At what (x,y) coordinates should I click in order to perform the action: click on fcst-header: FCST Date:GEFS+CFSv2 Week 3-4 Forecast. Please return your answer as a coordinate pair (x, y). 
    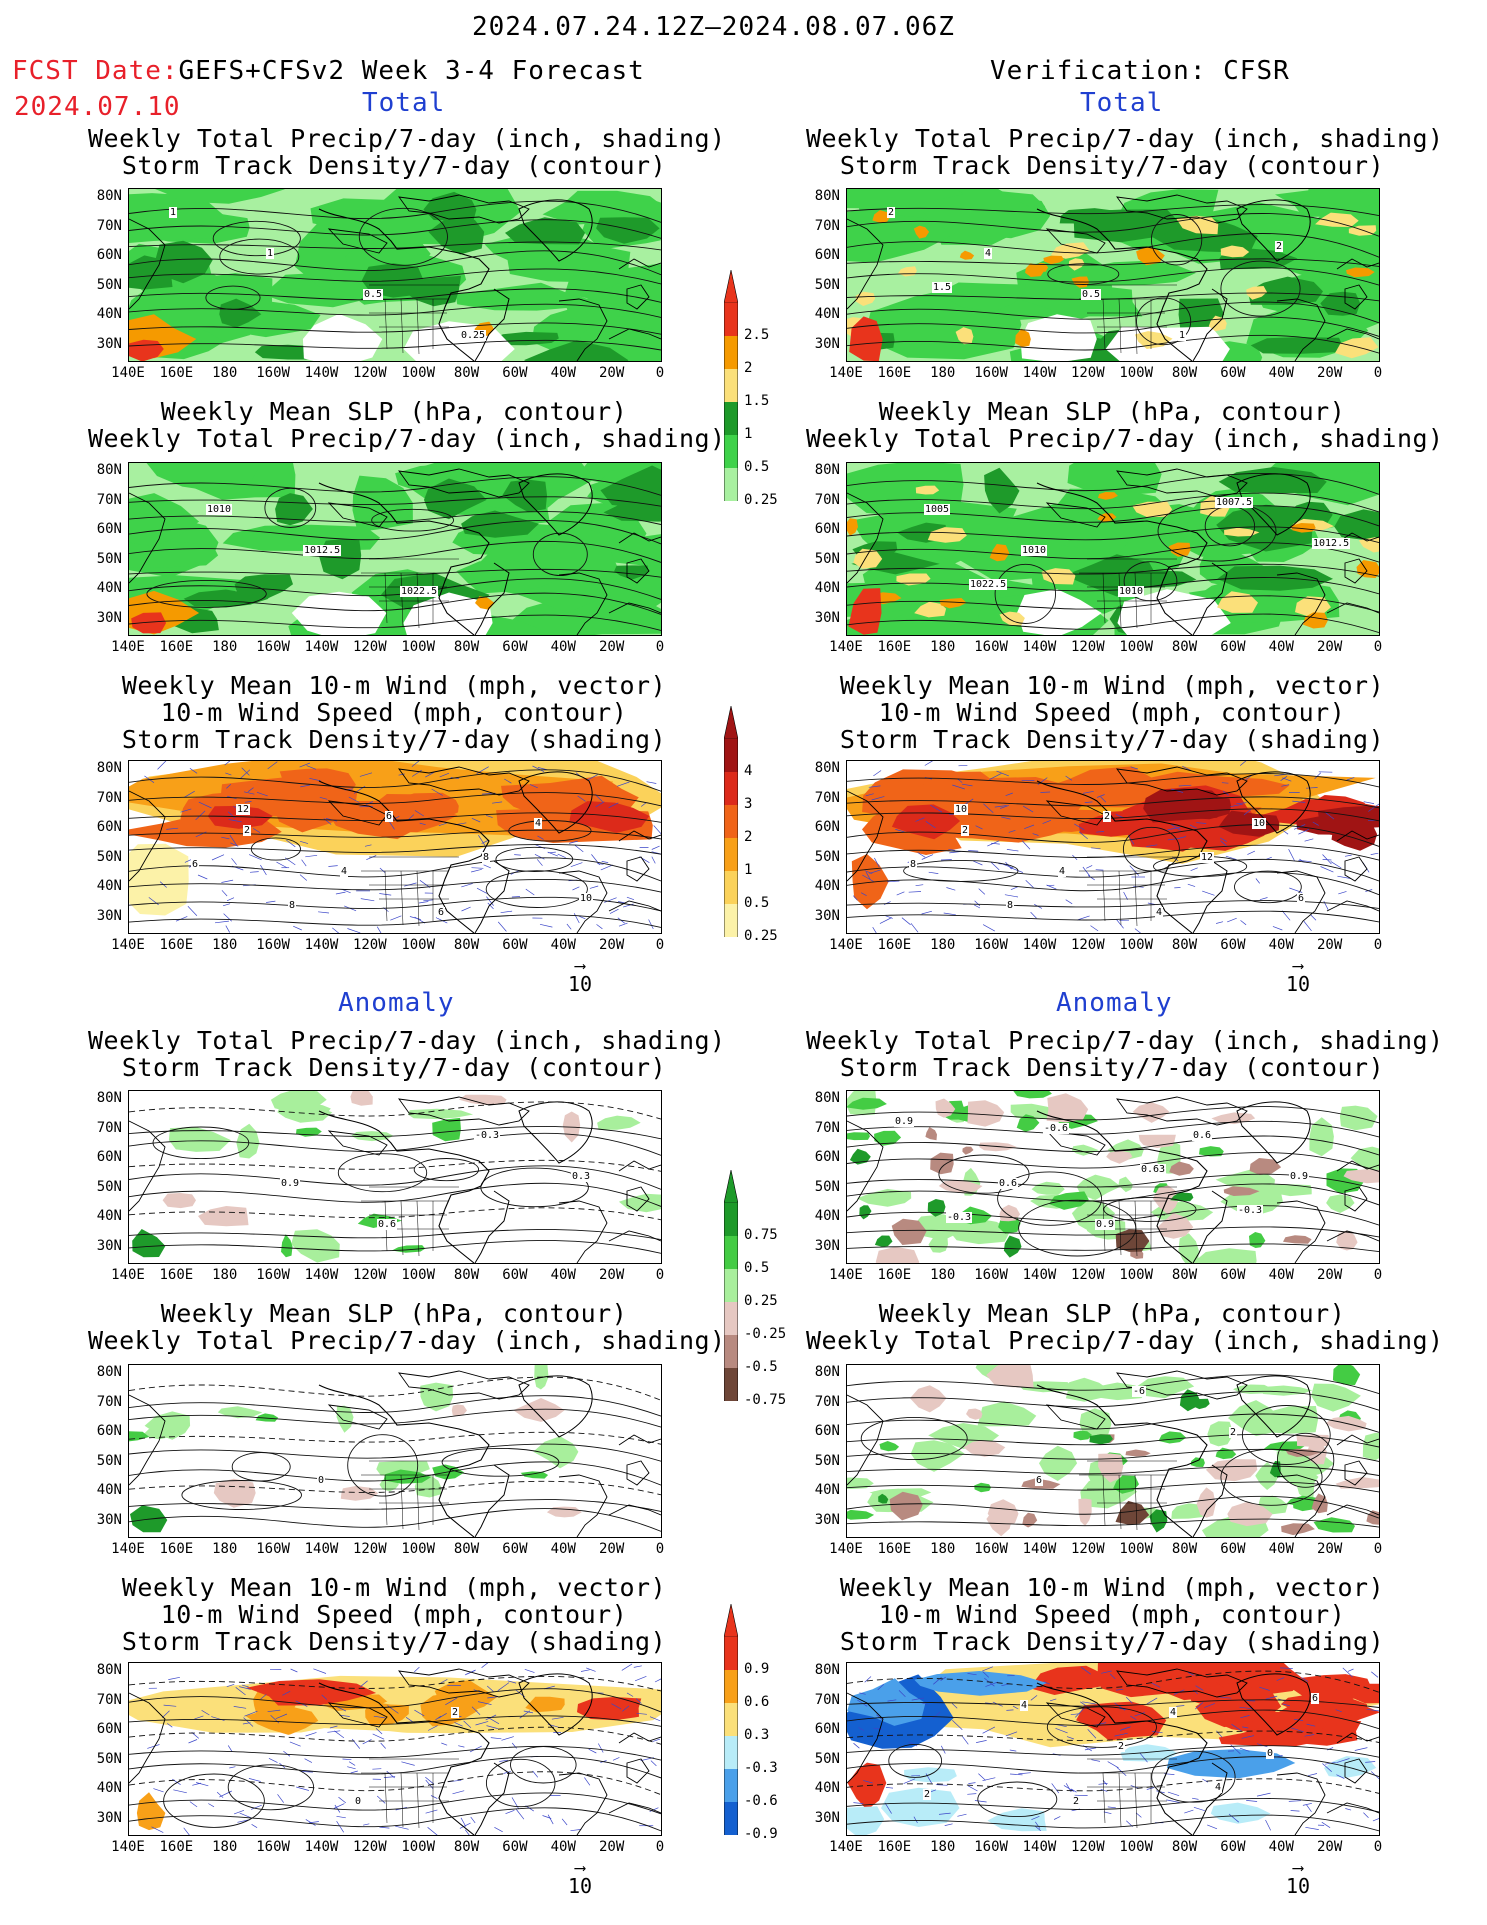
    Looking at the image, I should click on (328, 71).